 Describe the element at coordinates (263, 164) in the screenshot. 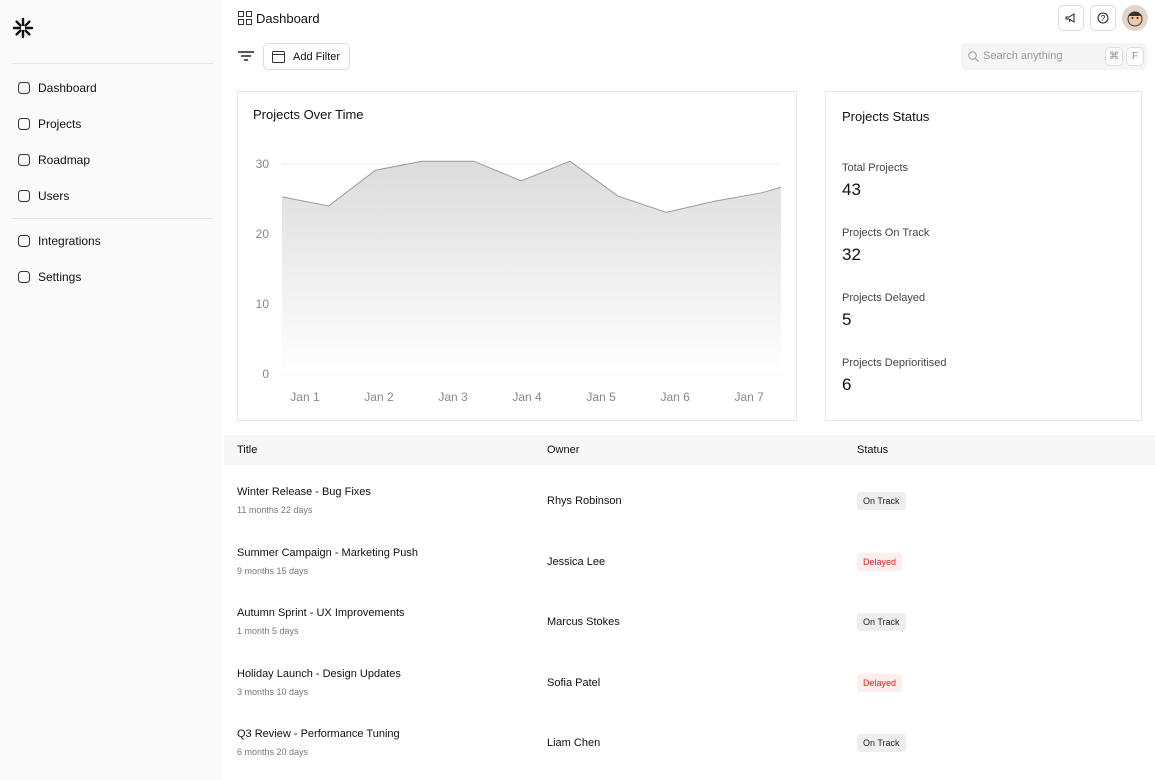

I see `y-tick-label: 30` at that location.